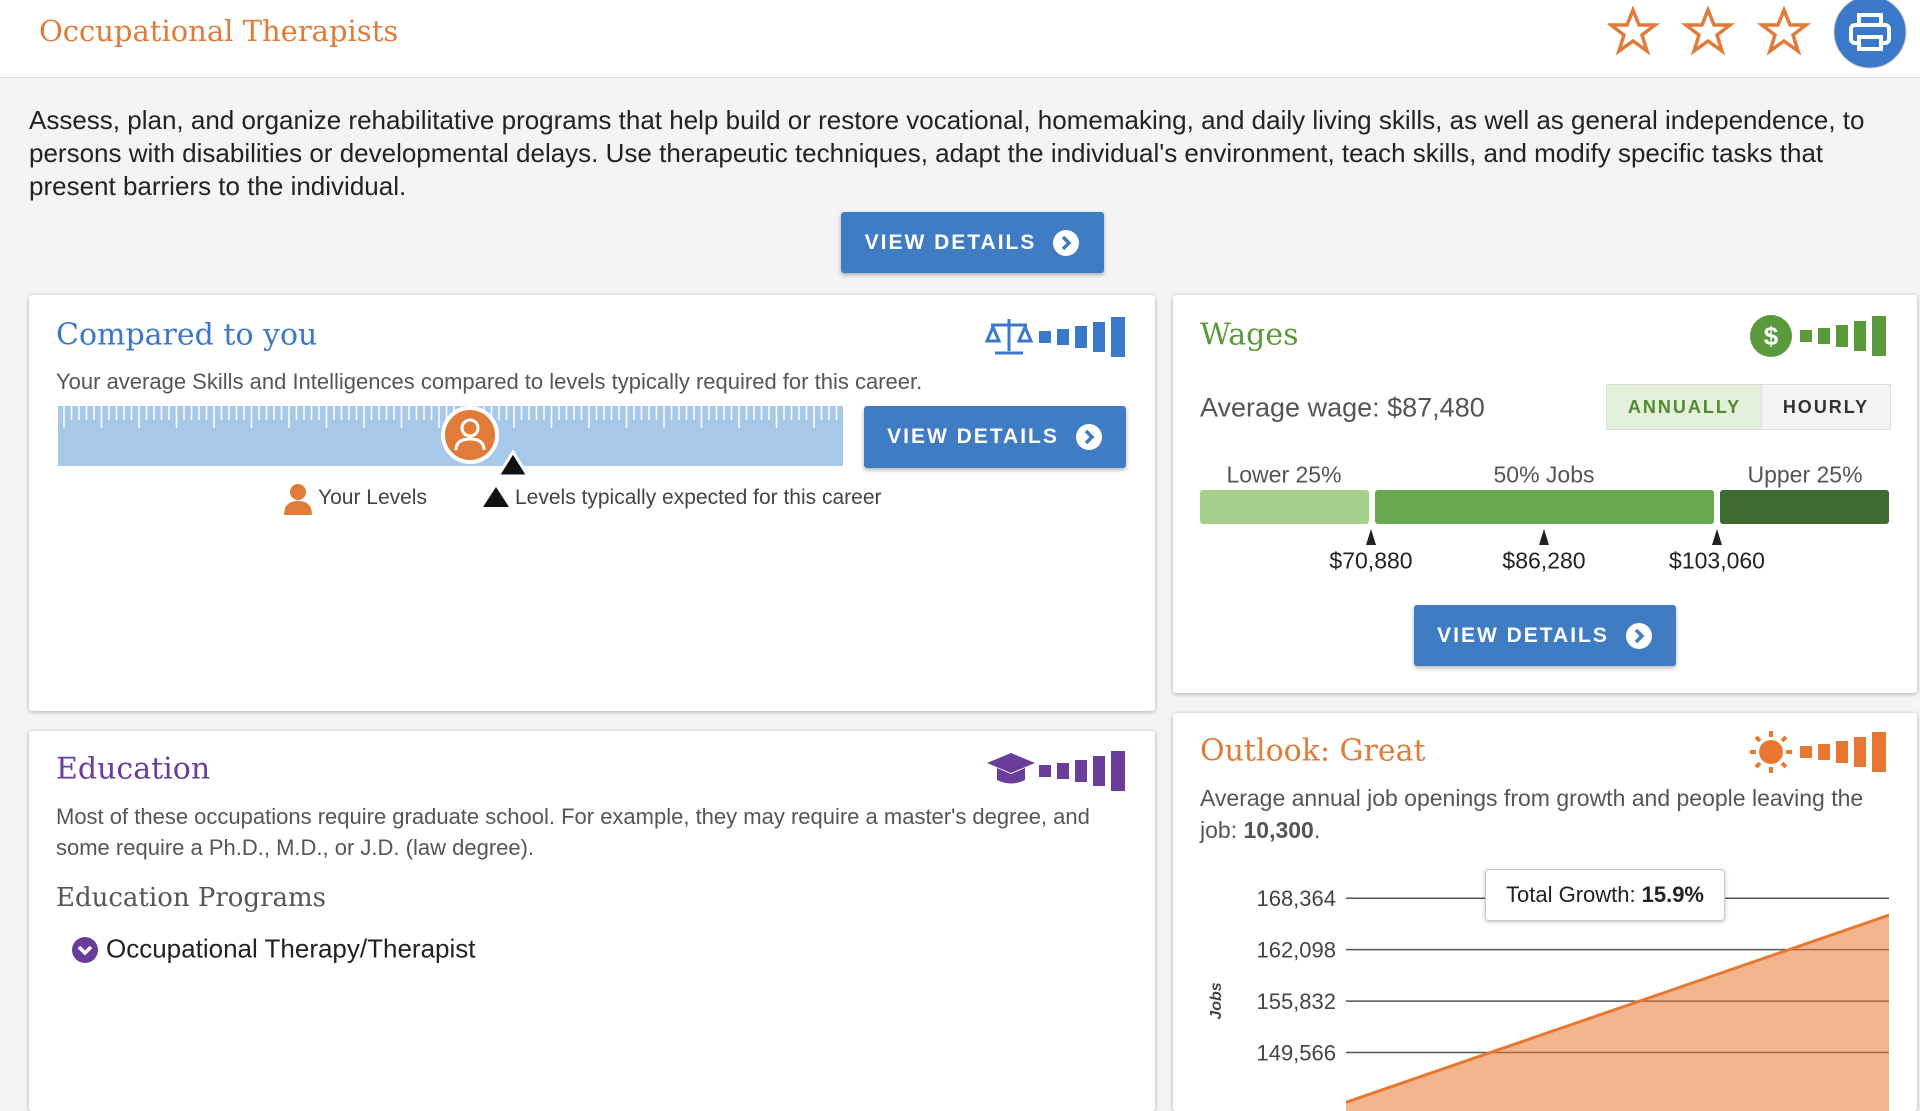 This screenshot has width=1920, height=1111. I want to click on card-title: Compared to you, so click(187, 335).